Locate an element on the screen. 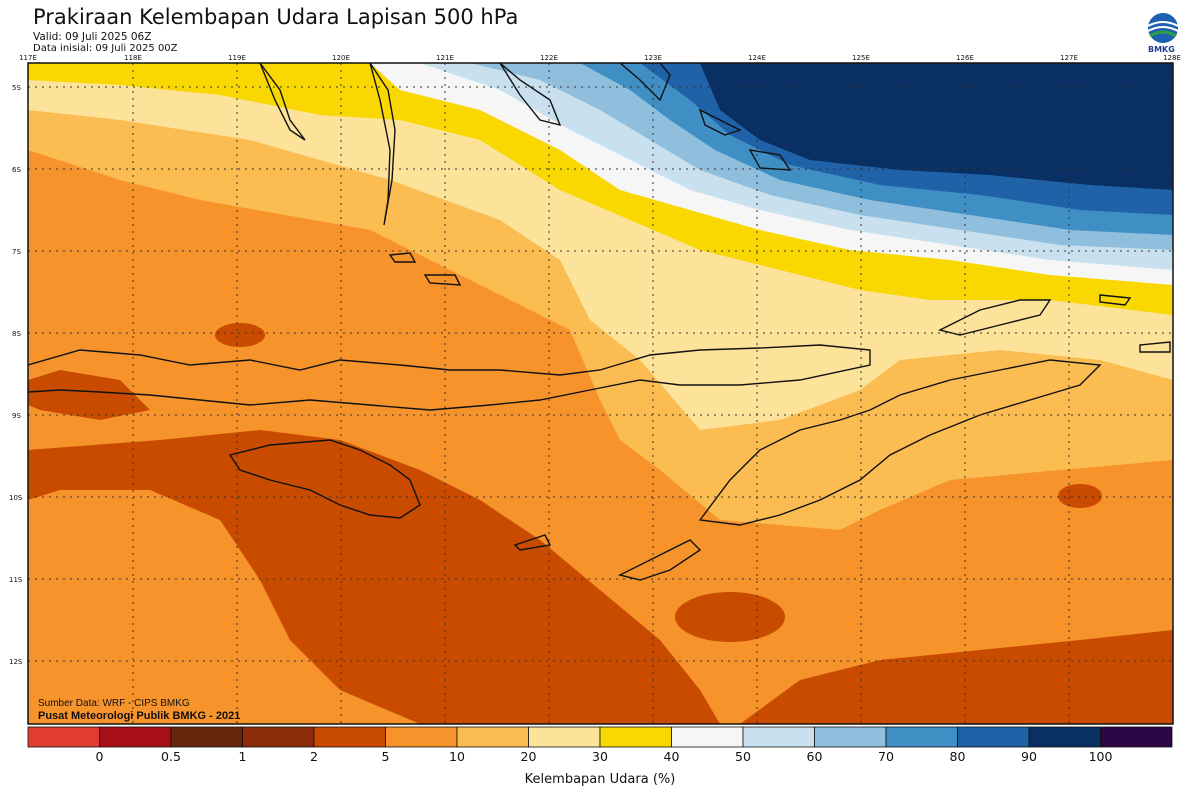 Image resolution: width=1200 pixels, height=800 pixels. init-time: Data inisial: 09 Juli 2025 00Z is located at coordinates (105, 48).